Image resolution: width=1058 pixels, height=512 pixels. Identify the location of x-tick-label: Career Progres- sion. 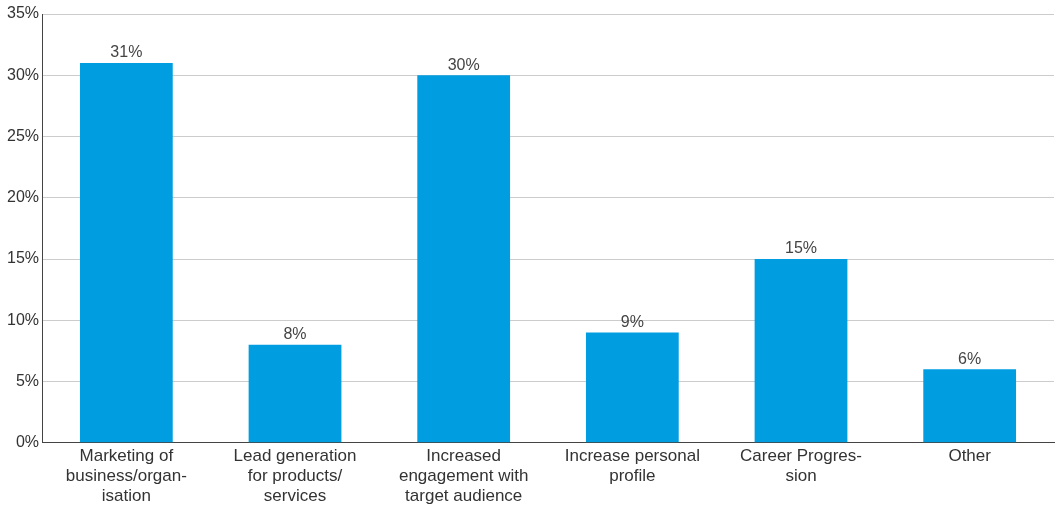
(801, 465).